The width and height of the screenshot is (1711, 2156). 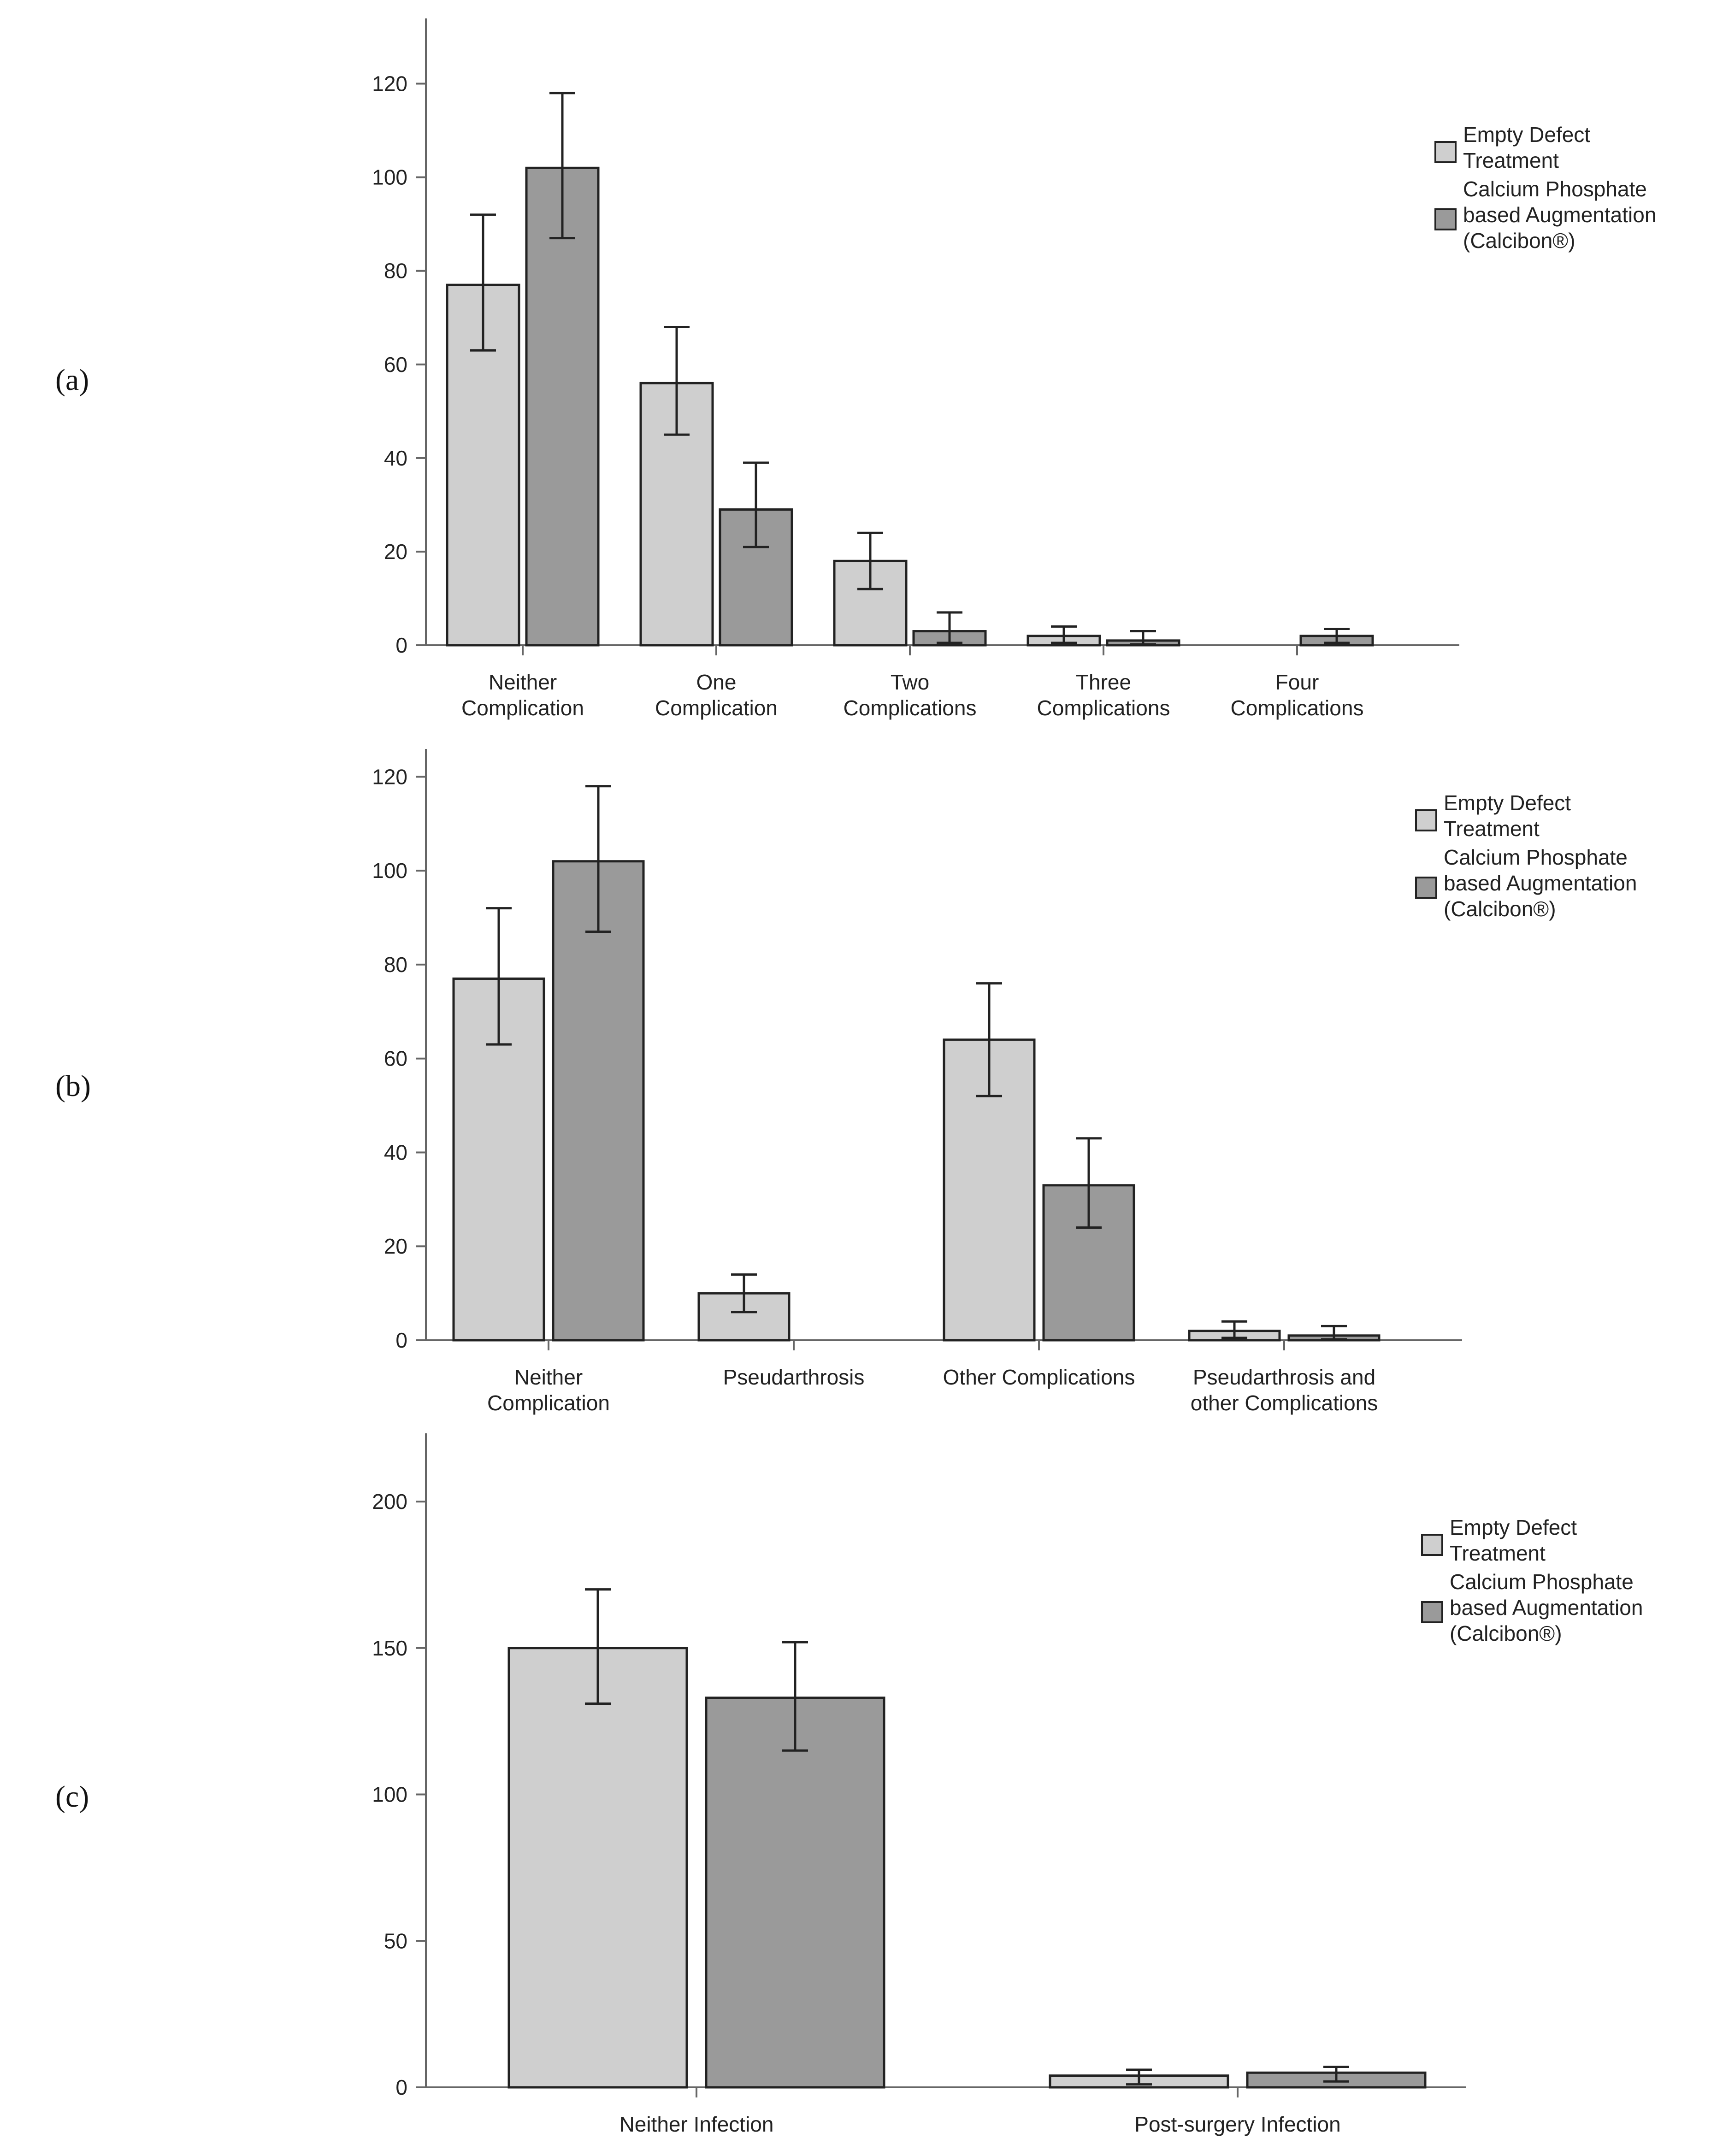 I want to click on x-category-label-line: Other Complications, so click(x=1039, y=1377).